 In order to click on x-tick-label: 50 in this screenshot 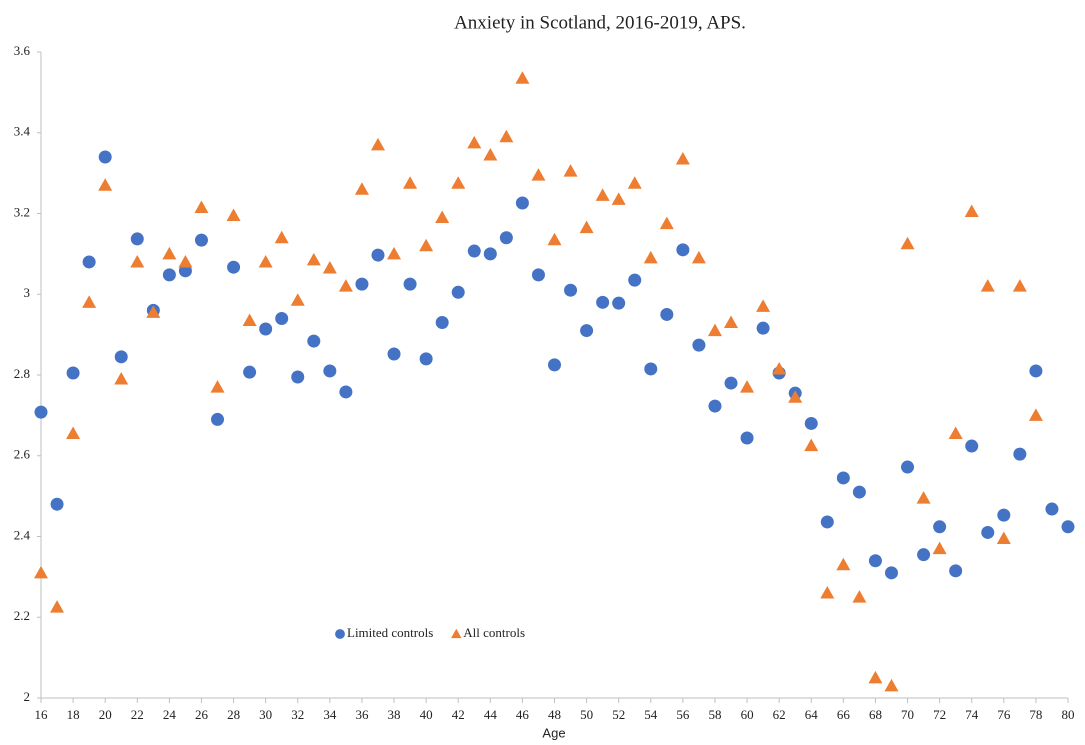, I will do `click(586, 714)`.